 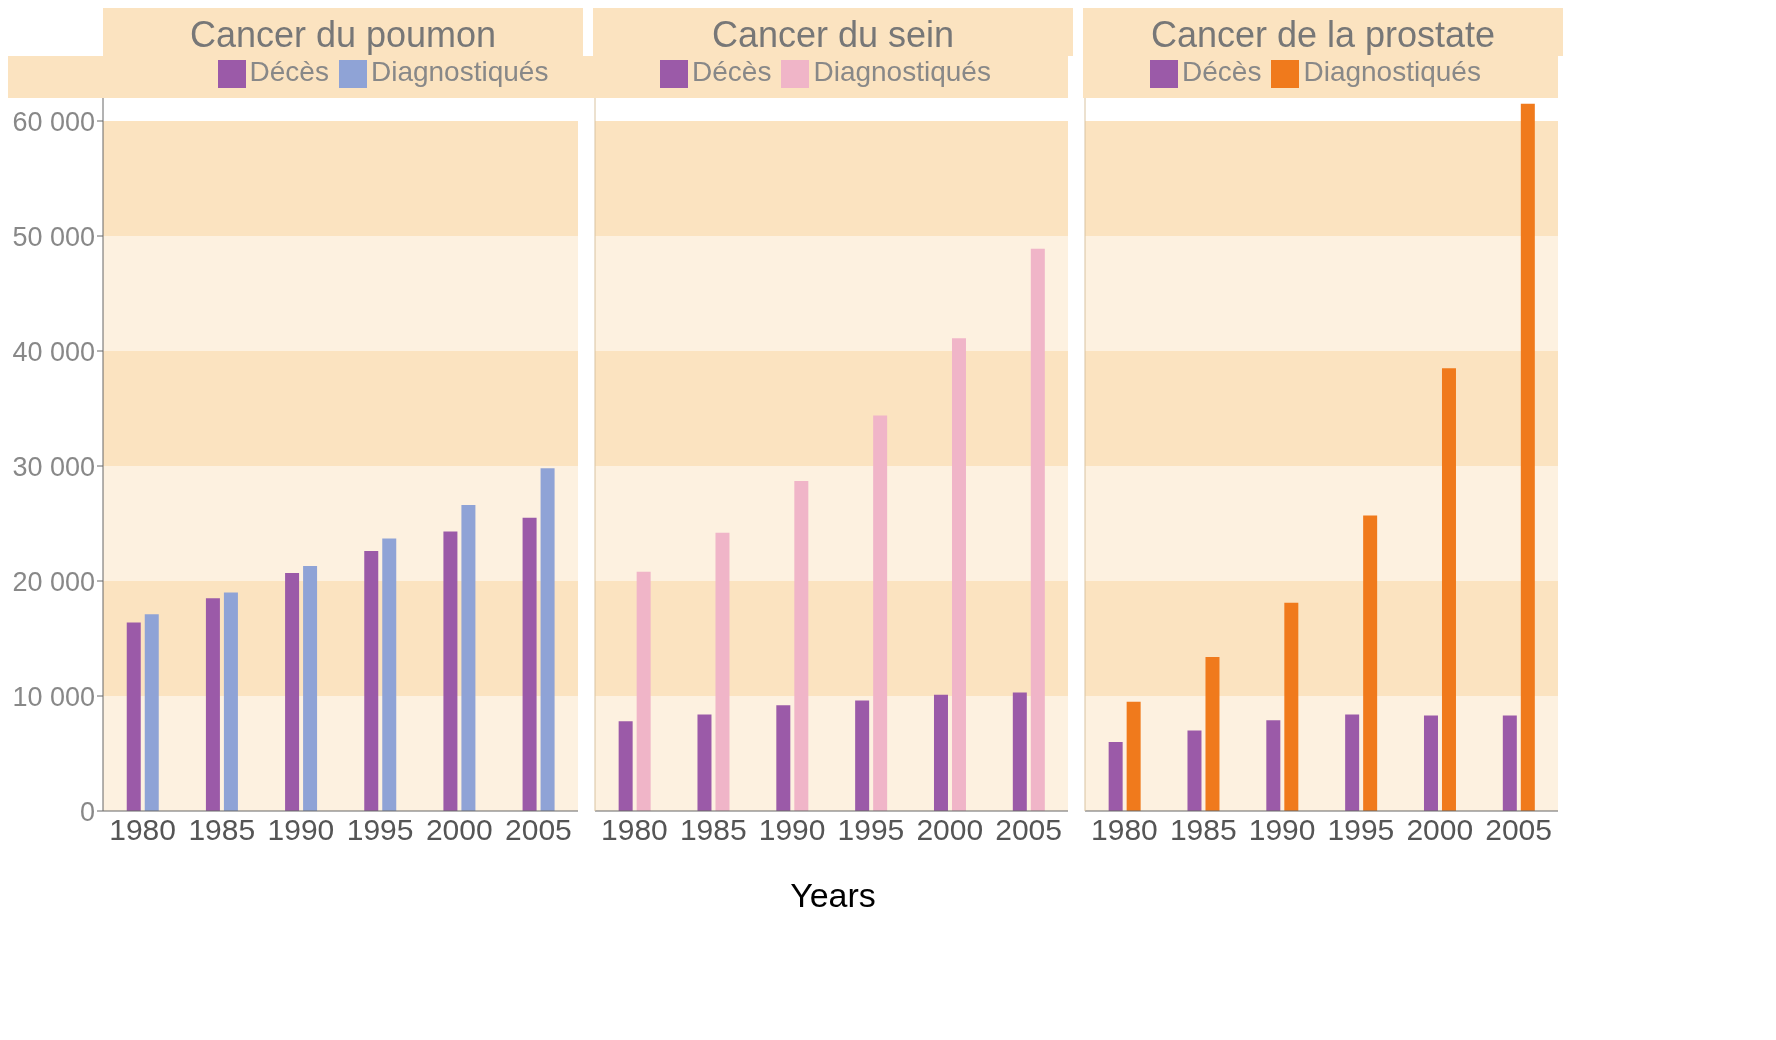 What do you see at coordinates (53, 696) in the screenshot?
I see `y-tick-label: 10 000` at bounding box center [53, 696].